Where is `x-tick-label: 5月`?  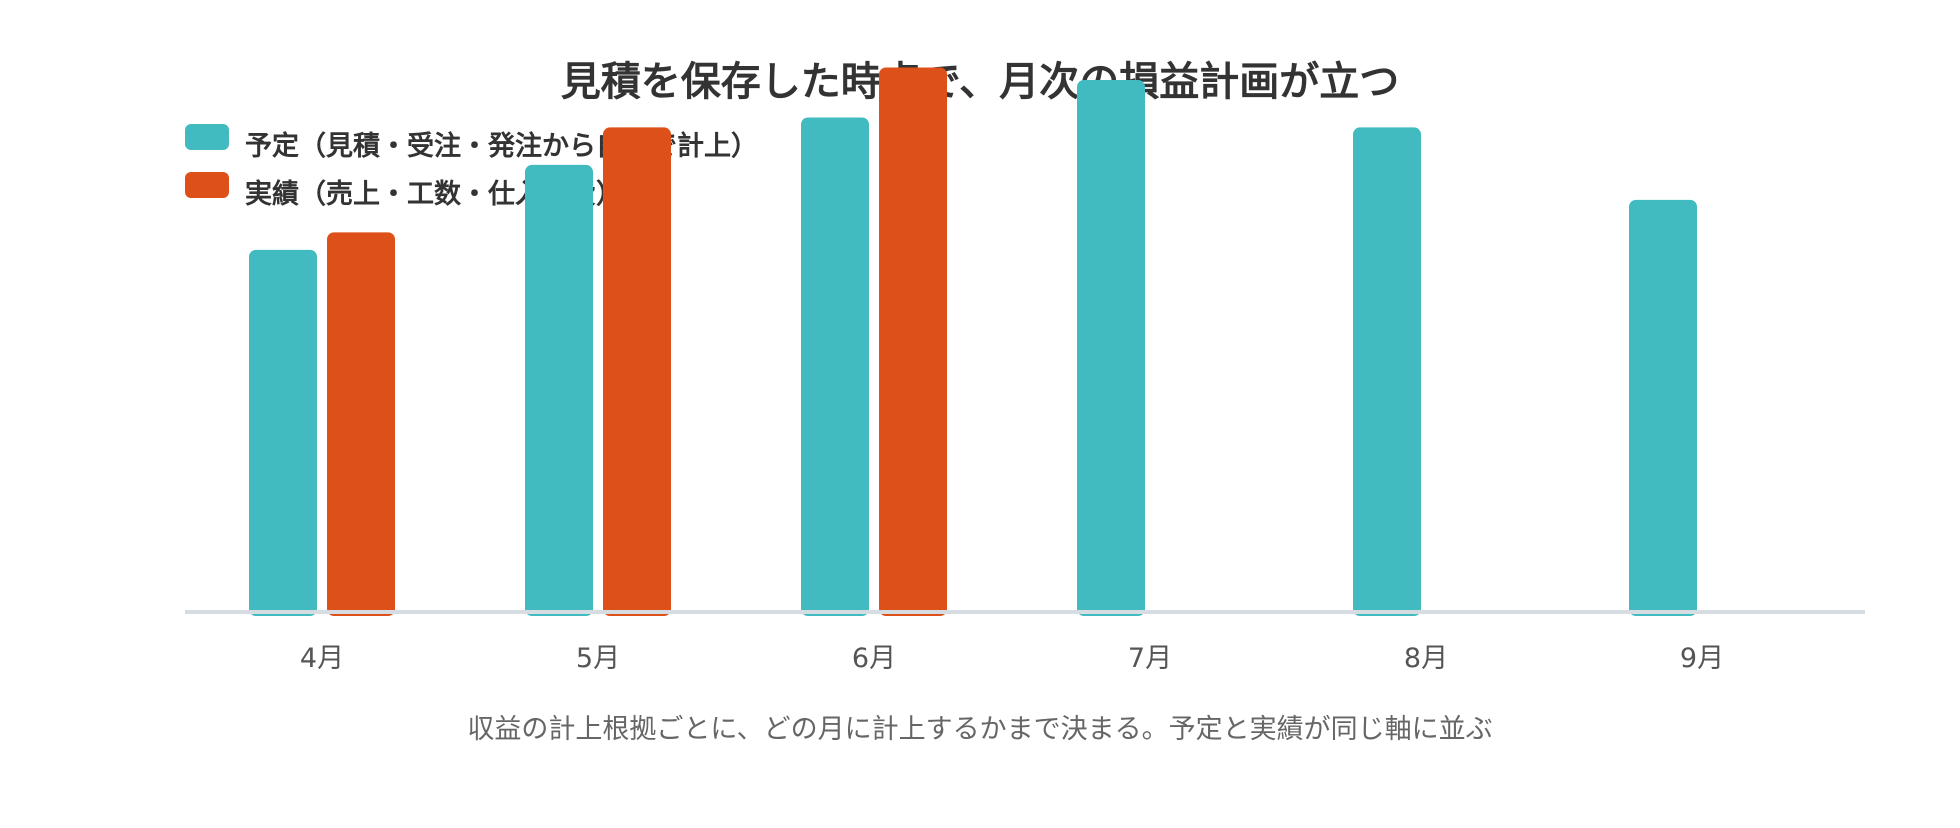
x-tick-label: 5月 is located at coordinates (598, 658).